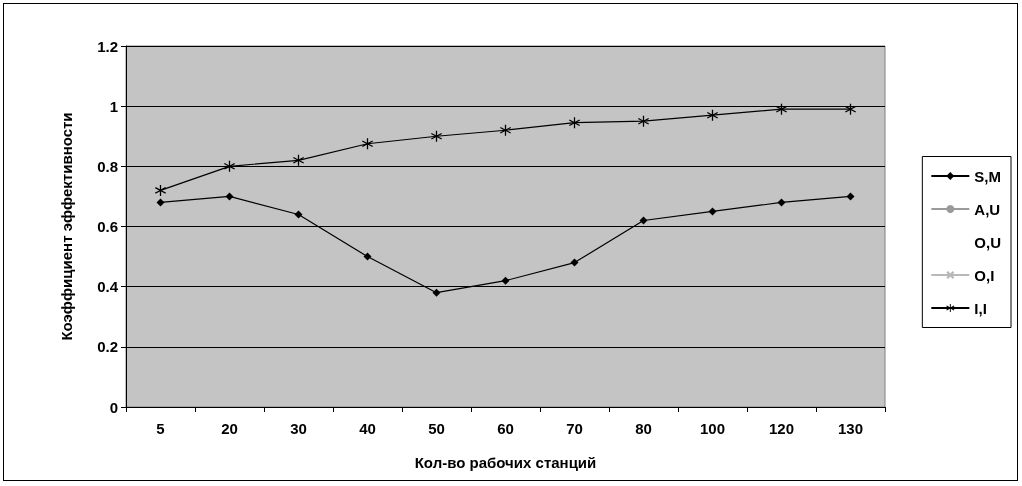 The image size is (1022, 486). What do you see at coordinates (505, 428) in the screenshot?
I see `x-tick-label: 60` at bounding box center [505, 428].